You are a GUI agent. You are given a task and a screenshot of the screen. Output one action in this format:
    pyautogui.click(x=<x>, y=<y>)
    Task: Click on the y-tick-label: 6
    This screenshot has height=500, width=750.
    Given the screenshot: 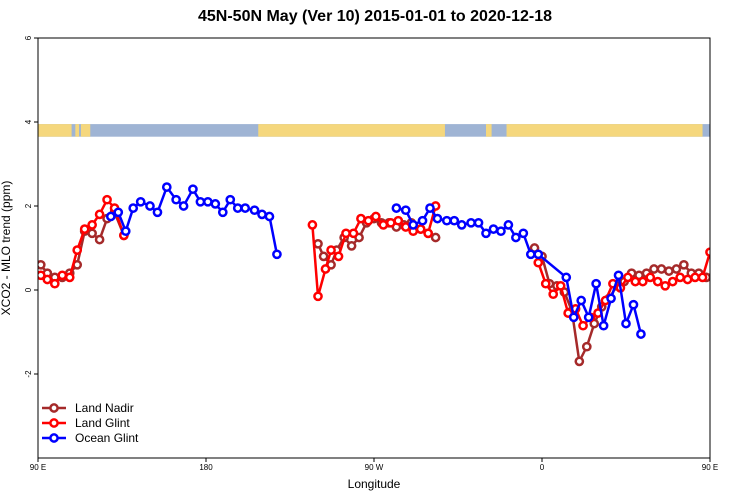 What is the action you would take?
    pyautogui.click(x=28, y=37)
    